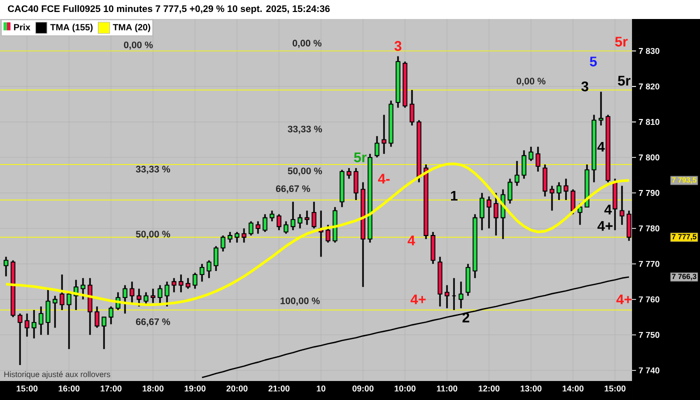 This screenshot has width=700, height=400. What do you see at coordinates (649, 157) in the screenshot?
I see `y-tick-label: 7 800` at bounding box center [649, 157].